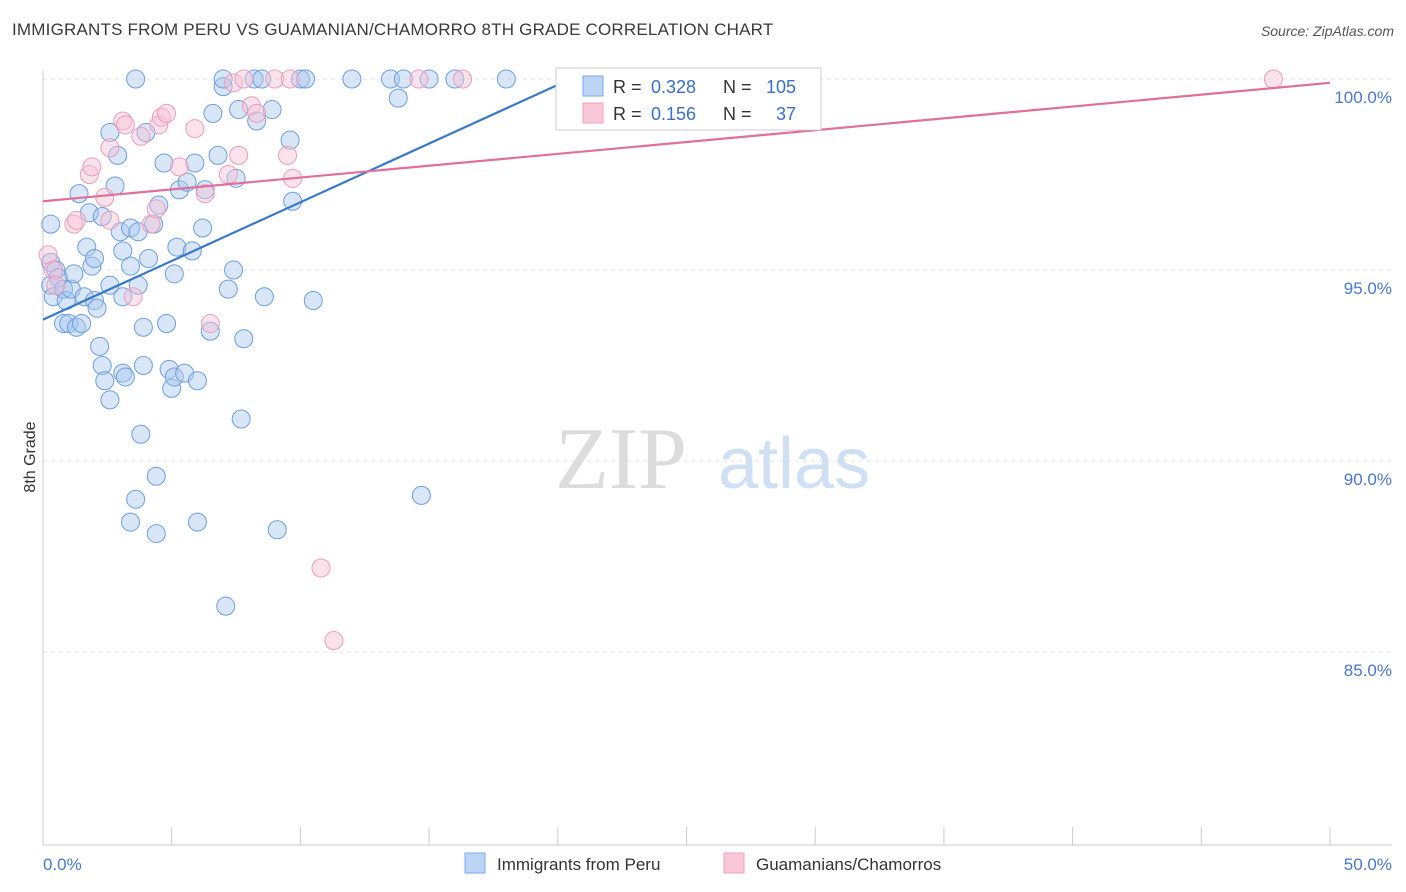  What do you see at coordinates (688, 99) in the screenshot?
I see `stats-legend: R = 0.328 N = 105 R = 0.156 N = 37` at bounding box center [688, 99].